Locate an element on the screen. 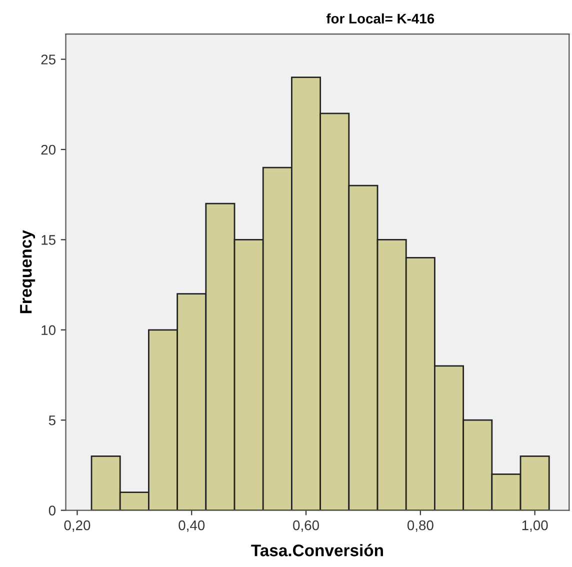 The image size is (572, 567). y-tick-label: 10 is located at coordinates (49, 330).